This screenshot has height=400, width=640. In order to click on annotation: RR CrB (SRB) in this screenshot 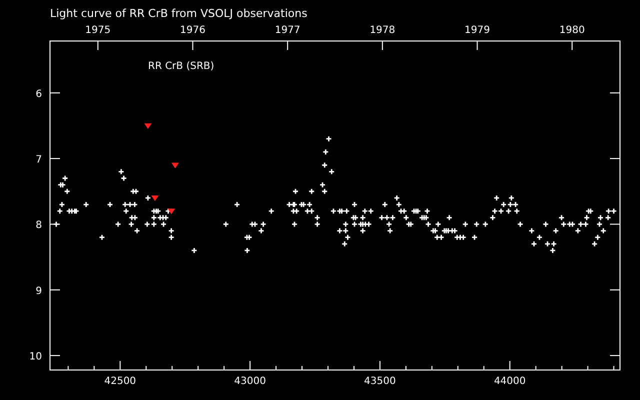, I will do `click(181, 66)`.